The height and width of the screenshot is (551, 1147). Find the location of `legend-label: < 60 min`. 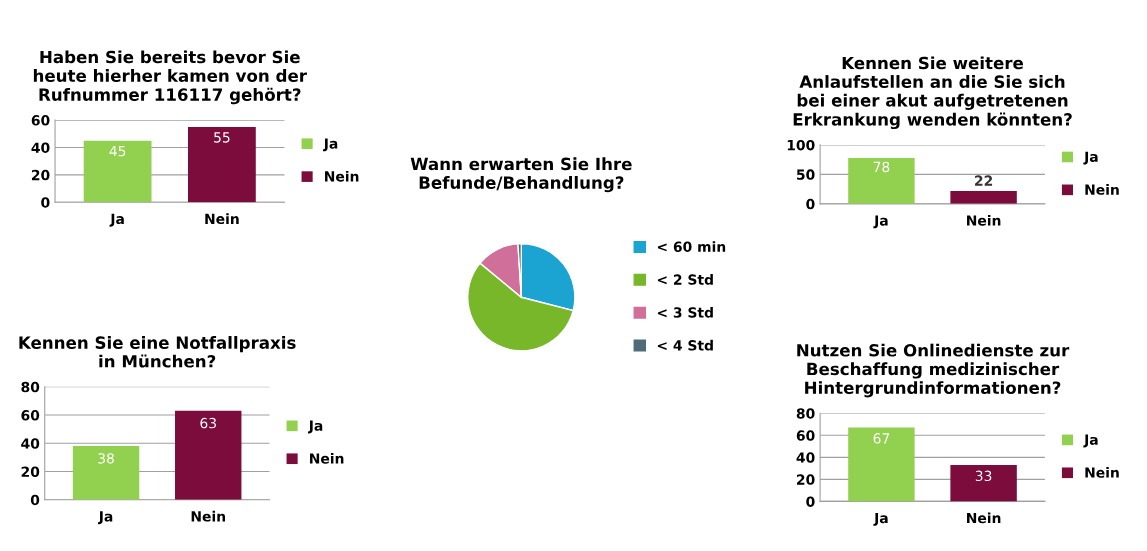

legend-label: < 60 min is located at coordinates (691, 246).